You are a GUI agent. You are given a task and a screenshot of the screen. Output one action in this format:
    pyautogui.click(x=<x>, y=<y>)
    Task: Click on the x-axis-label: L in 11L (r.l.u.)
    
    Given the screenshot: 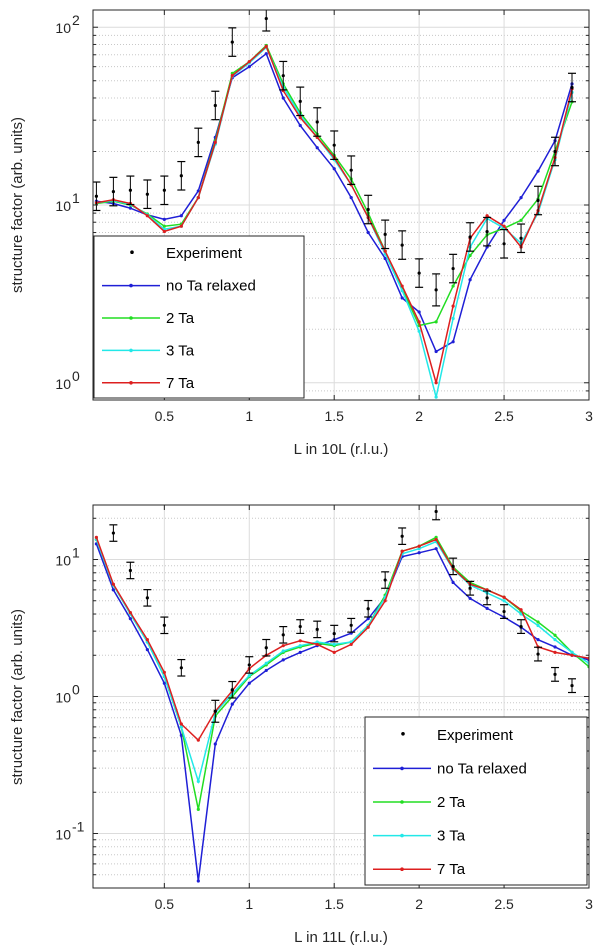 What is the action you would take?
    pyautogui.click(x=341, y=937)
    